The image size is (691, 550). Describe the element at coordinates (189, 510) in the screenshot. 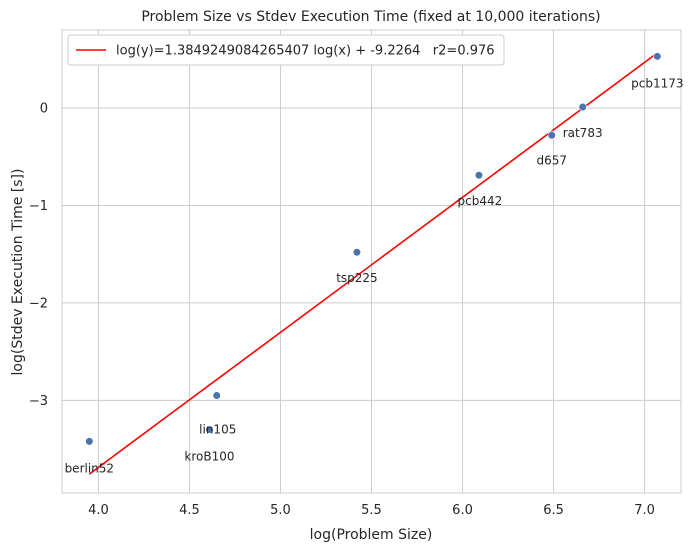

I see `x-tick-label: 4.5` at that location.